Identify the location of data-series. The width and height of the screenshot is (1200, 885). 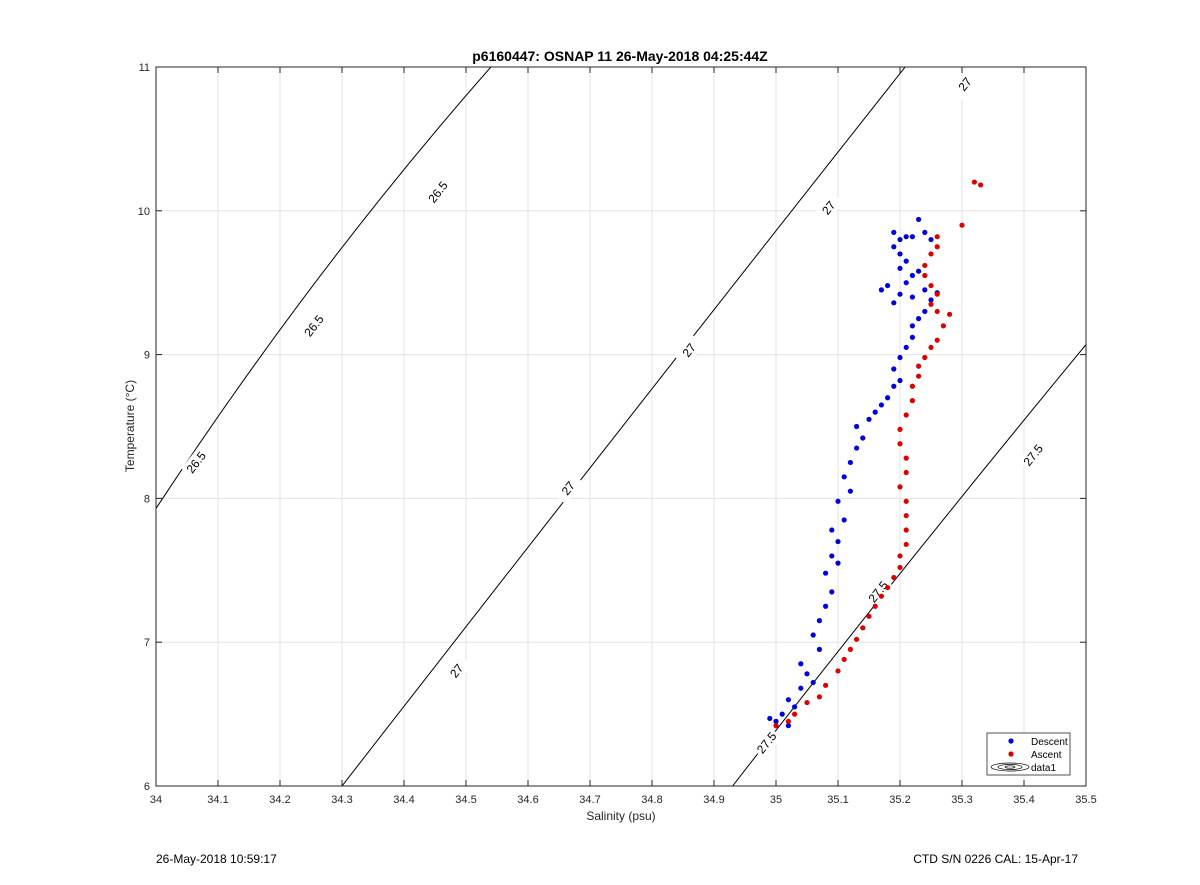
(875, 454).